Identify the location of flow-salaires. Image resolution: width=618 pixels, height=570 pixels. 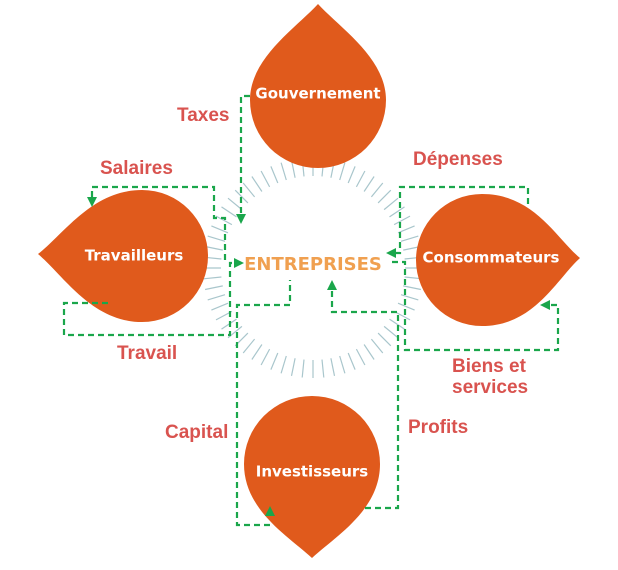
(158, 222).